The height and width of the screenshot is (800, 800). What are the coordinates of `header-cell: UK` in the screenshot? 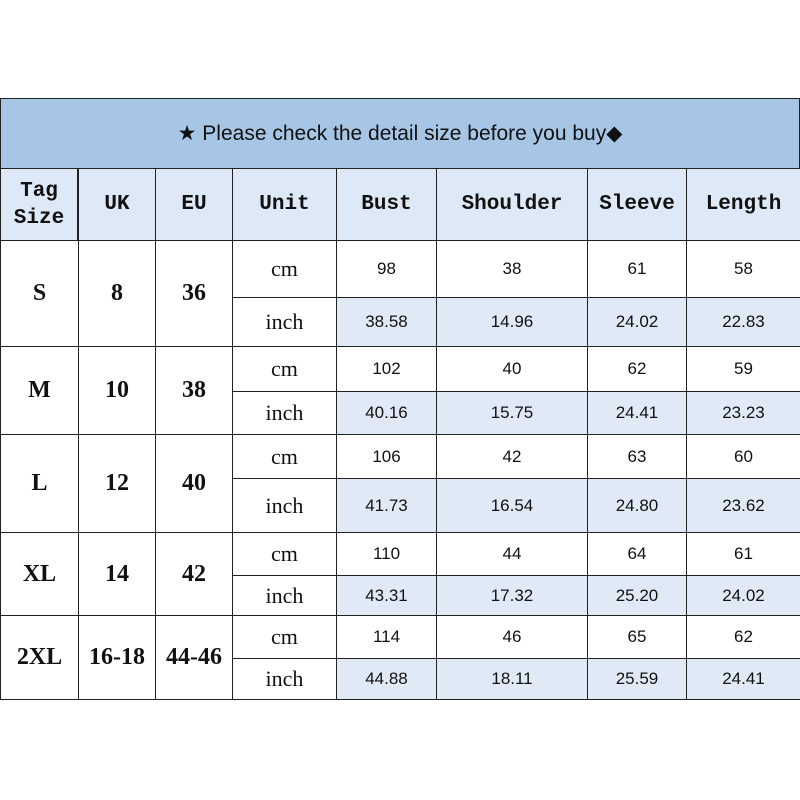 It's located at (117, 204).